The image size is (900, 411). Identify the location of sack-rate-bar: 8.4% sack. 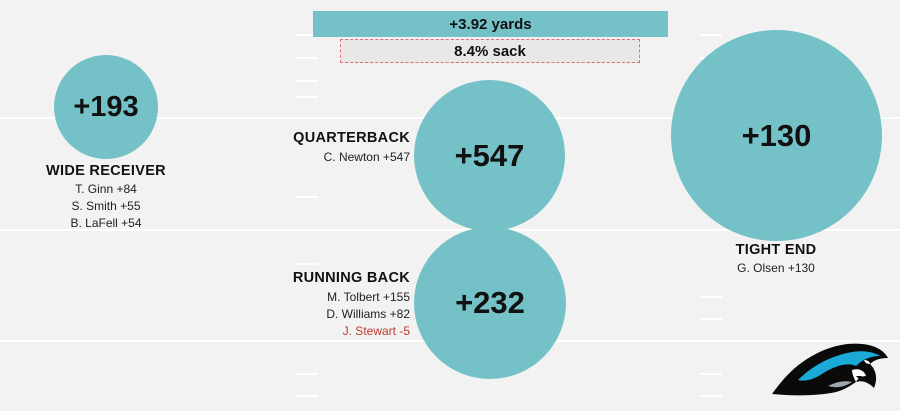
(490, 51).